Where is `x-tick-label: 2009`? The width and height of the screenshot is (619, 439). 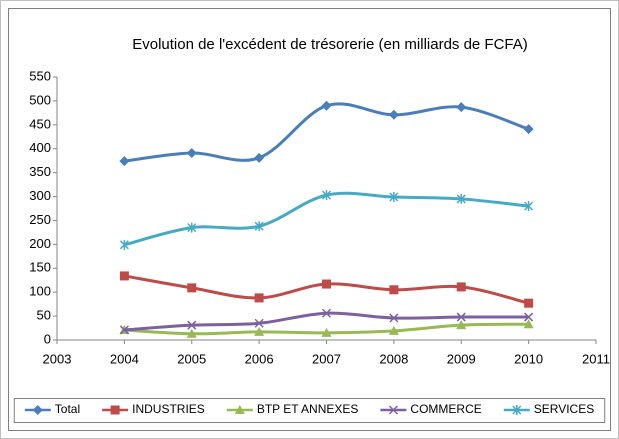 x-tick-label: 2009 is located at coordinates (461, 358).